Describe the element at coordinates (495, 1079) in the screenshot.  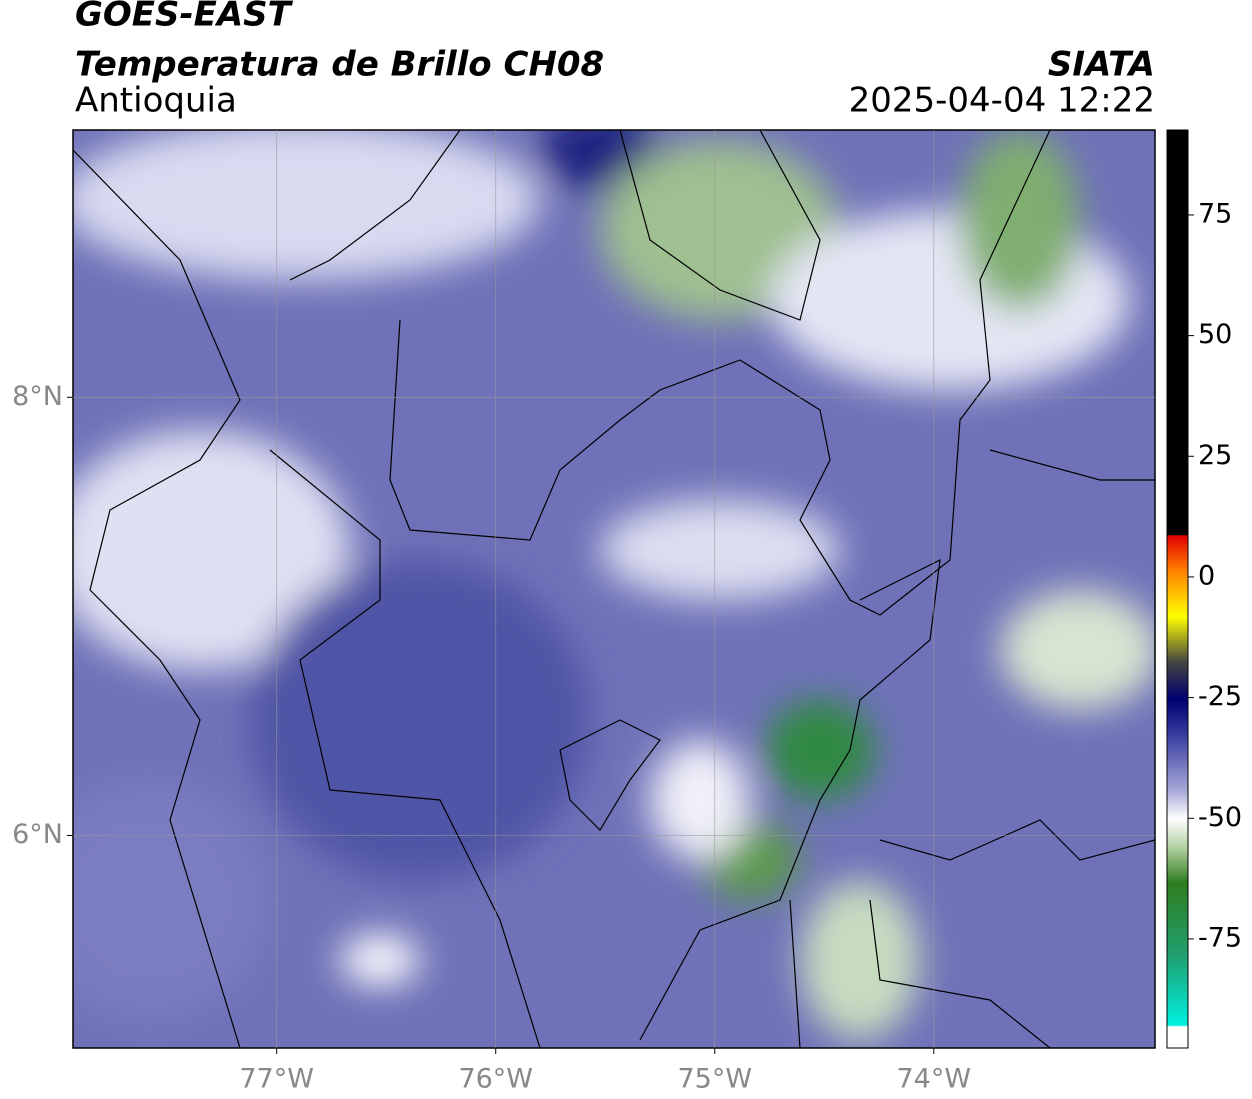
I see `x-tick-label: 76°W` at that location.